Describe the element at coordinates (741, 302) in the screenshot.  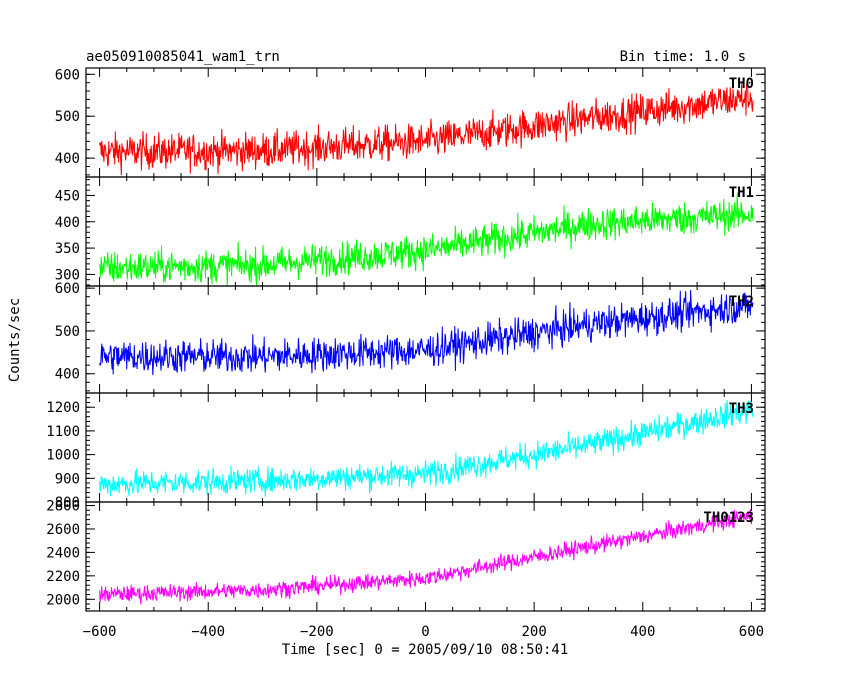
I see `panel-label: TH2` at that location.